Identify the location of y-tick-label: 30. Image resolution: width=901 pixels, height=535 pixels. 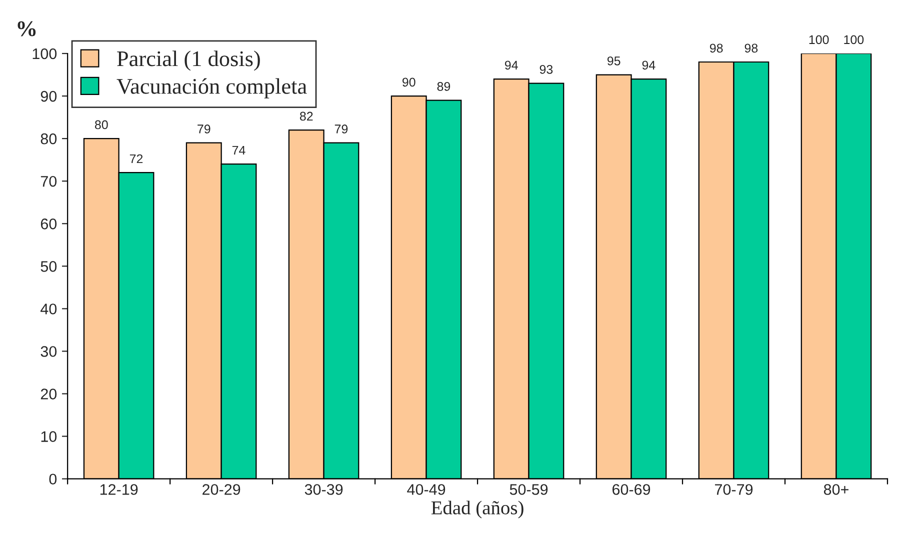
(48, 351).